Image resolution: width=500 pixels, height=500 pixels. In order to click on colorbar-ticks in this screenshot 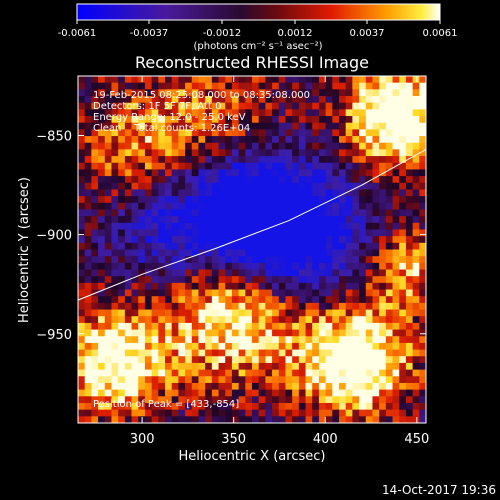, I will do `click(258, 22)`.